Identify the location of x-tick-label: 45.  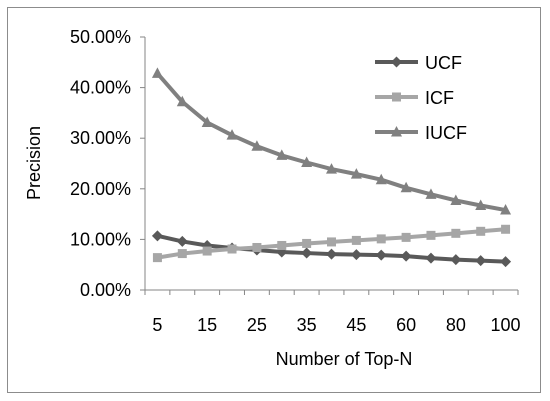
(356, 325).